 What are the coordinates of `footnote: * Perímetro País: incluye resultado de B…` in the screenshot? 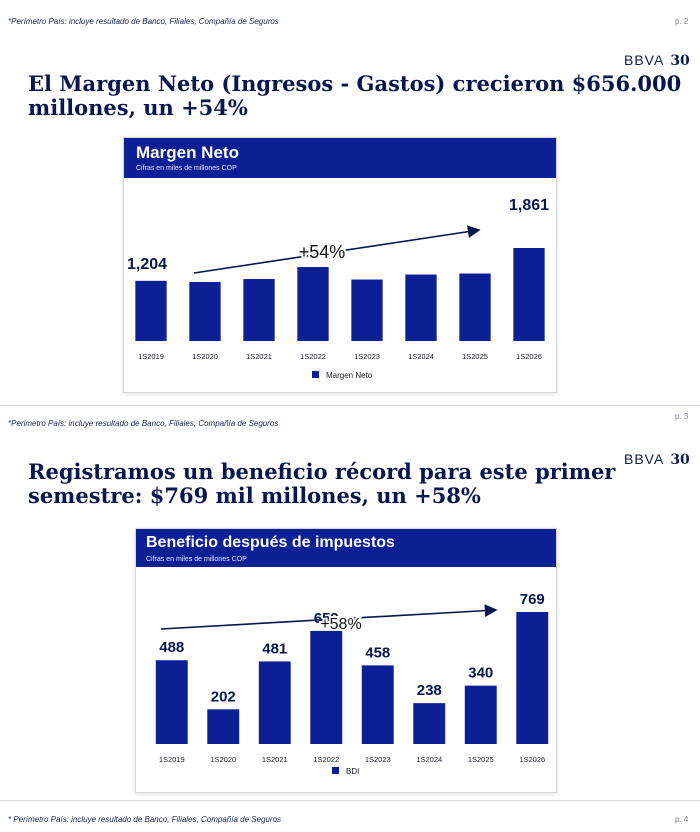 It's located at (145, 819).